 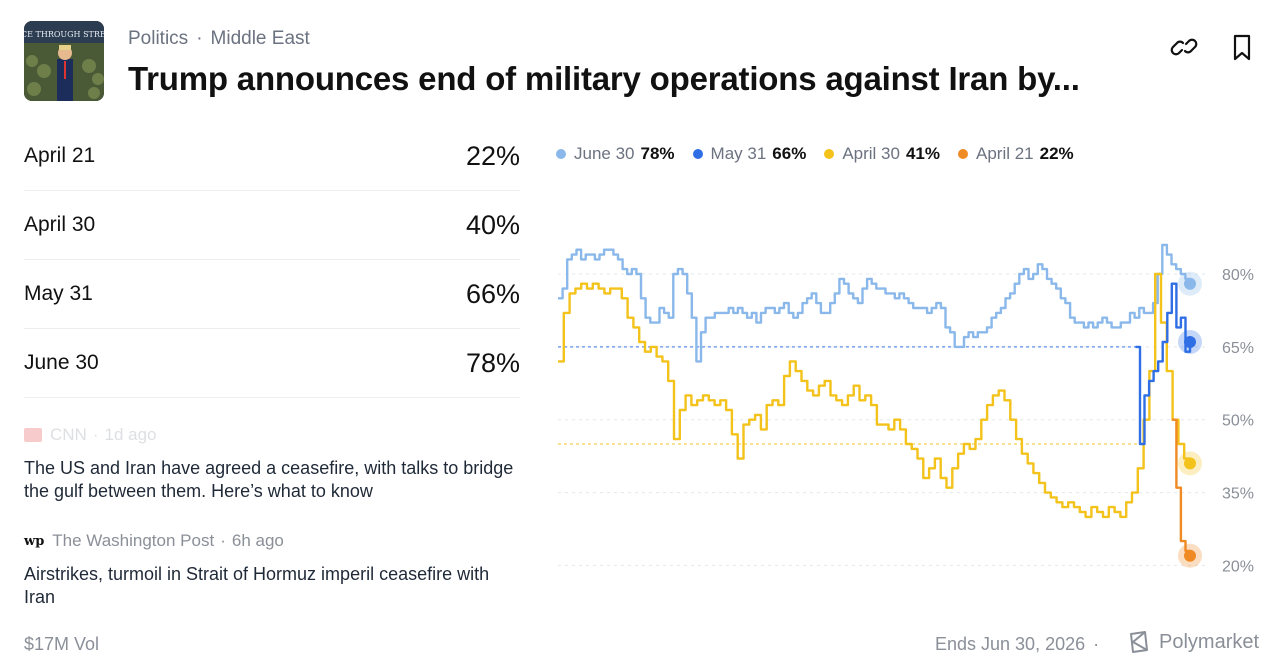 I want to click on y-tick-label: 80%, so click(x=1238, y=275).